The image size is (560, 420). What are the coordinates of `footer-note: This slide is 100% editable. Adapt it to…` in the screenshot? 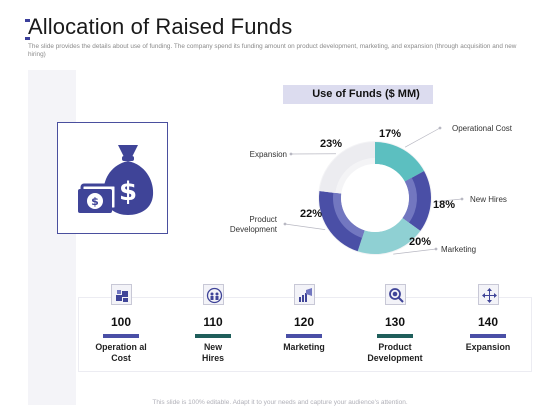 It's located at (280, 402).